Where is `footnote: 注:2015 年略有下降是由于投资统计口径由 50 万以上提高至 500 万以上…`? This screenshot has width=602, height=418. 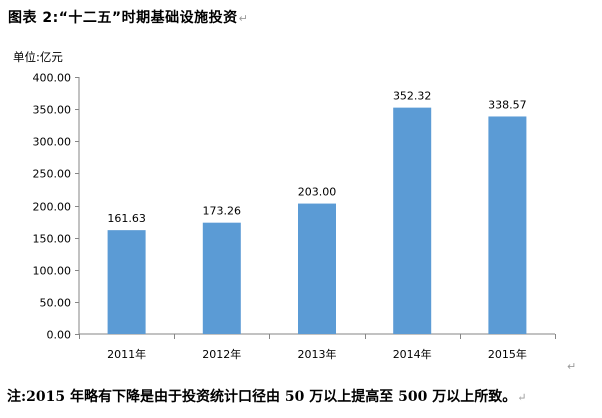
footnote: 注:2015 年略有下降是由于投资统计口径由 50 万以上提高至 500 万以上… is located at coordinates (266, 396).